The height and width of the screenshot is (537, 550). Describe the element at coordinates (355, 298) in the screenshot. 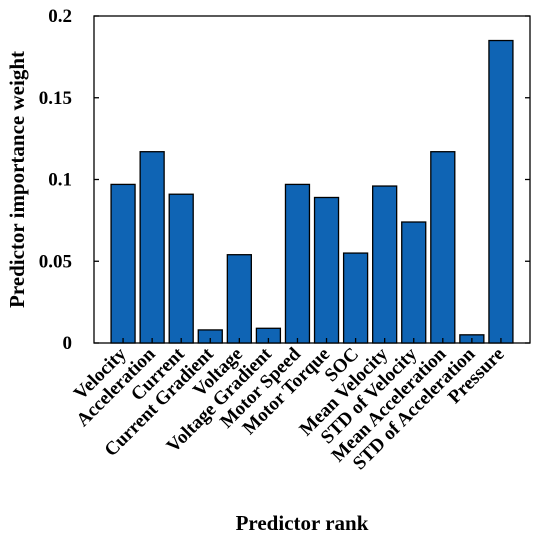

I see `bar-soc` at that location.